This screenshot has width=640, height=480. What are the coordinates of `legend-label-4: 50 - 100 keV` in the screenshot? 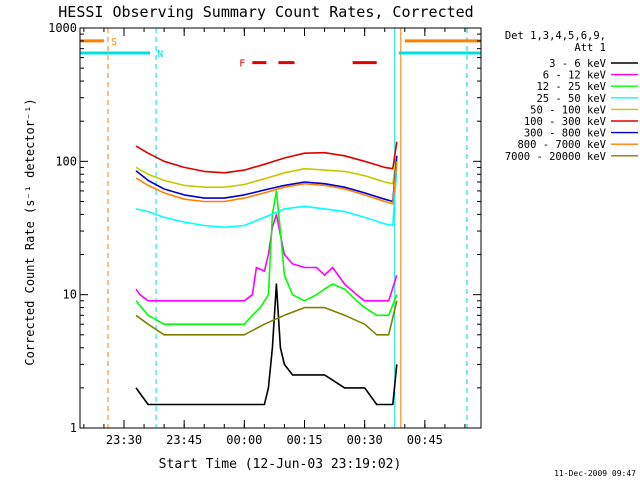 It's located at (568, 110).